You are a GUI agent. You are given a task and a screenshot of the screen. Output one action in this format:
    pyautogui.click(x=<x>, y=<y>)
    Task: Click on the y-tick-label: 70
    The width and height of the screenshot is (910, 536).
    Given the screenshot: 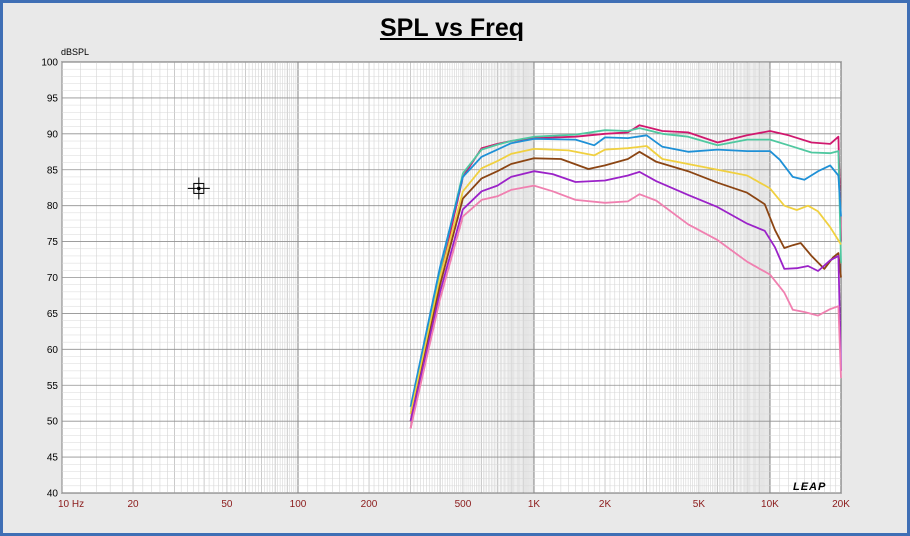 What is the action you would take?
    pyautogui.click(x=53, y=278)
    